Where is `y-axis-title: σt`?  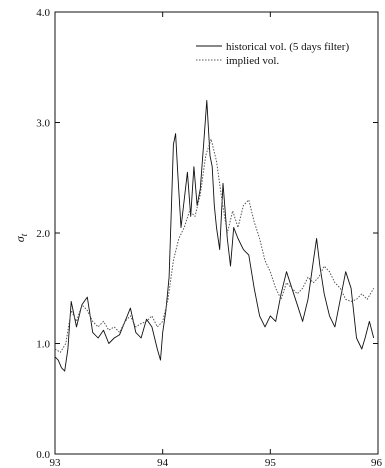 y-axis-title: σt is located at coordinates (21, 237).